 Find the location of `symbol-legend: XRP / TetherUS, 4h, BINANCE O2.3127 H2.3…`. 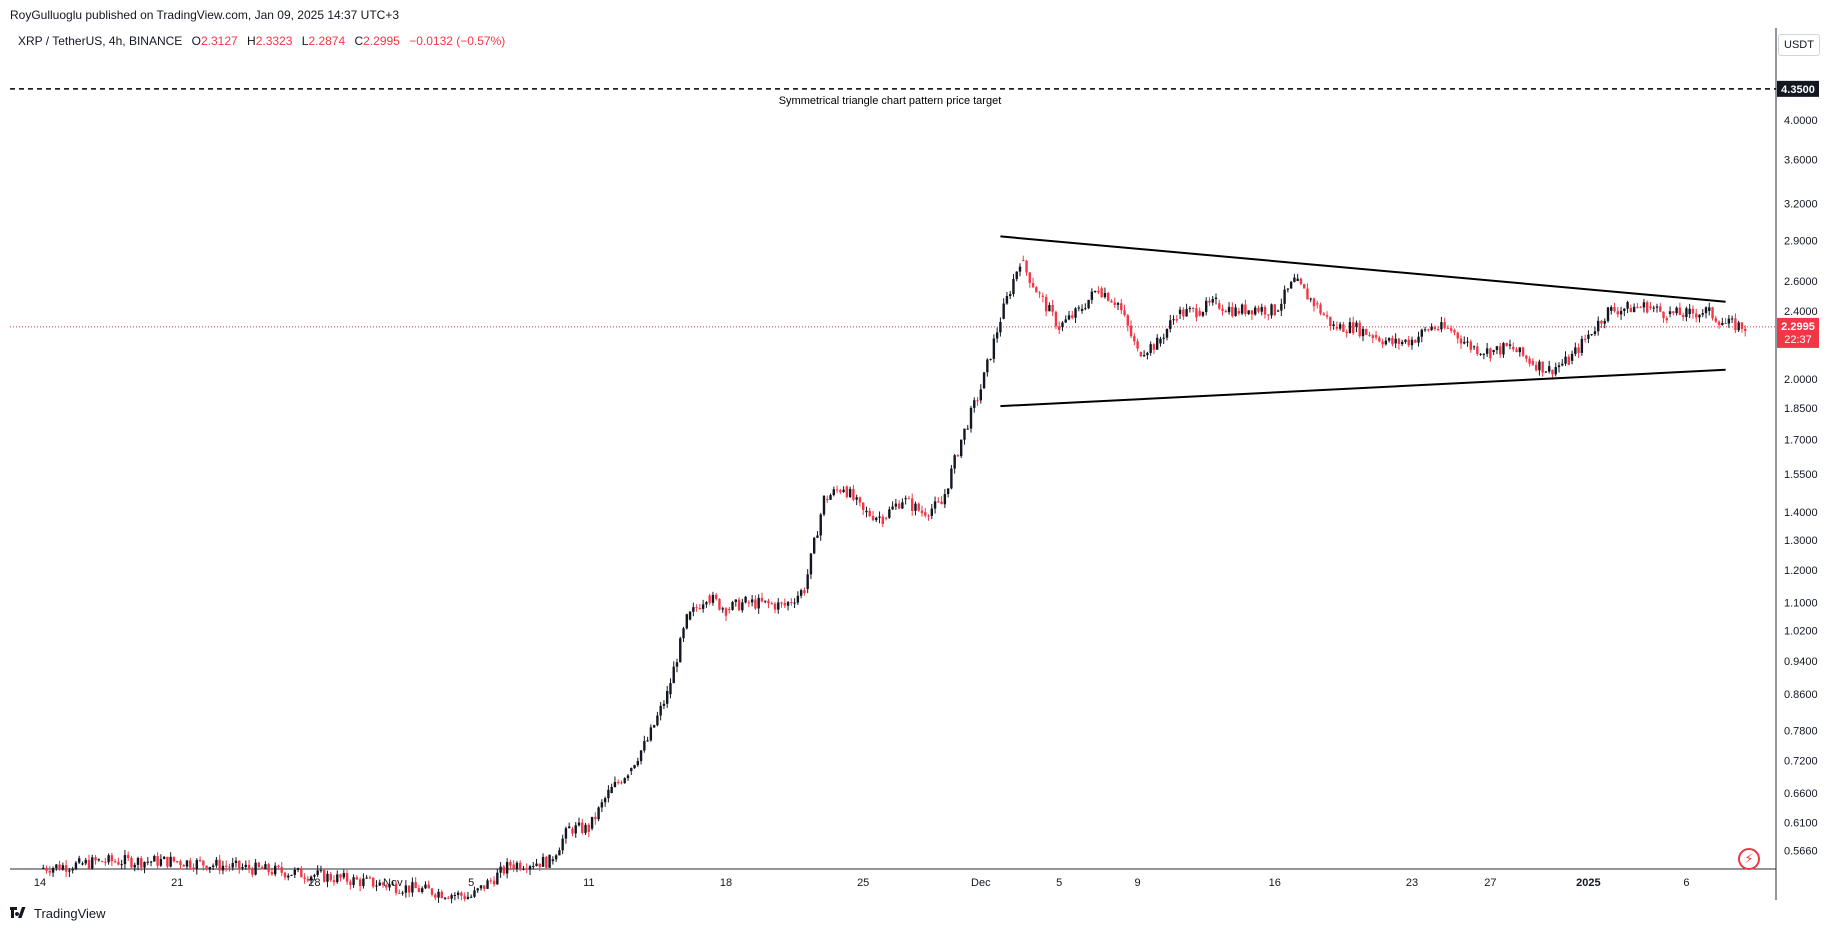

symbol-legend: XRP / TetherUS, 4h, BINANCE O2.3127 H2.3… is located at coordinates (261, 41).